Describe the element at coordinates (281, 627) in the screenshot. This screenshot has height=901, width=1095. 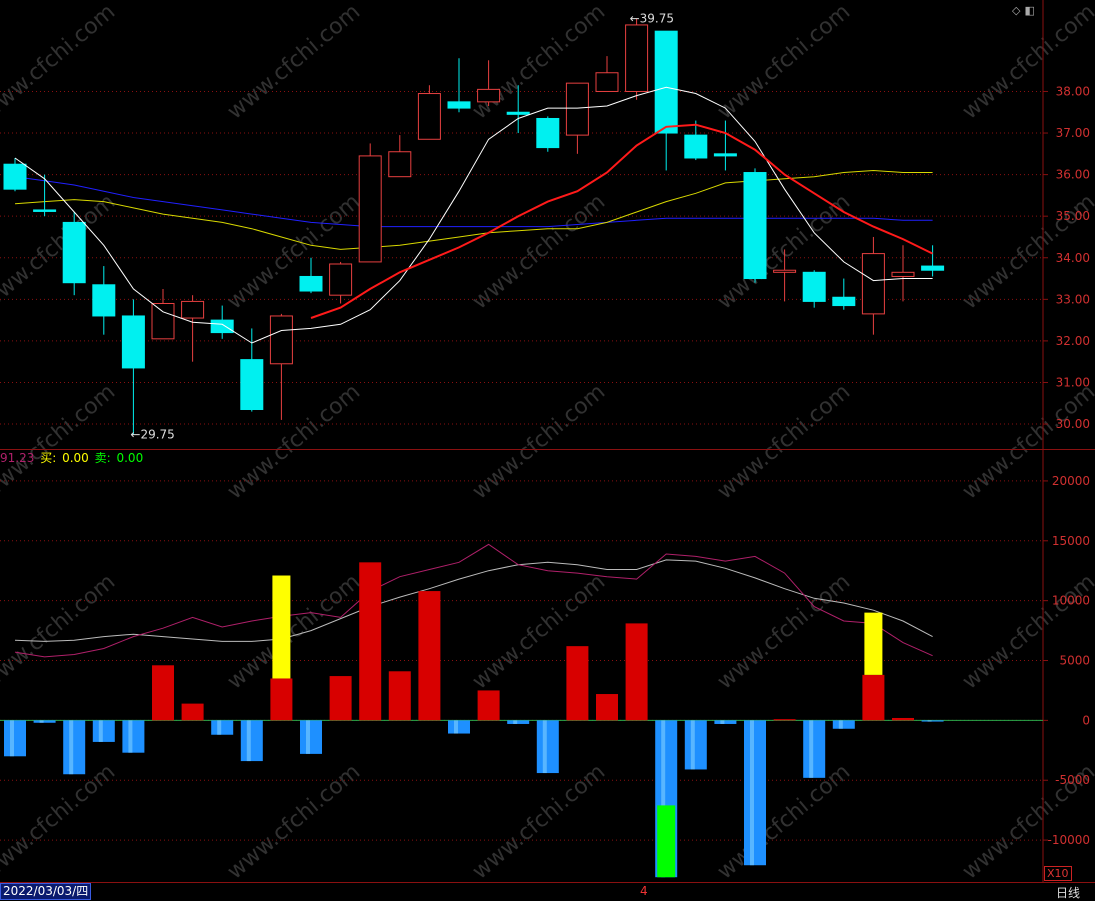
I see `indicator-bar-yellow` at that location.